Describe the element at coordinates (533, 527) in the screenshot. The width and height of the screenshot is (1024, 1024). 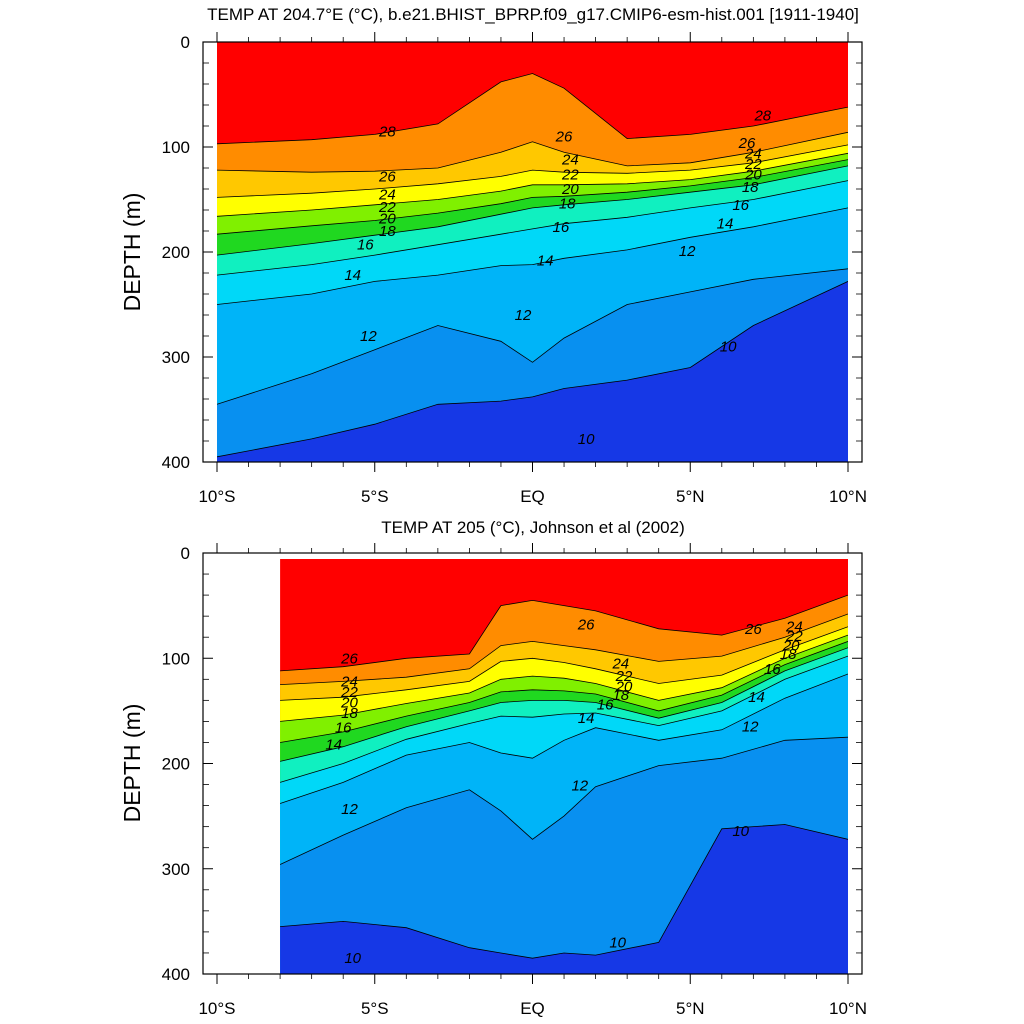
I see `panel-title: TEMP AT 205 (°C), Johnson et al (2002)` at that location.